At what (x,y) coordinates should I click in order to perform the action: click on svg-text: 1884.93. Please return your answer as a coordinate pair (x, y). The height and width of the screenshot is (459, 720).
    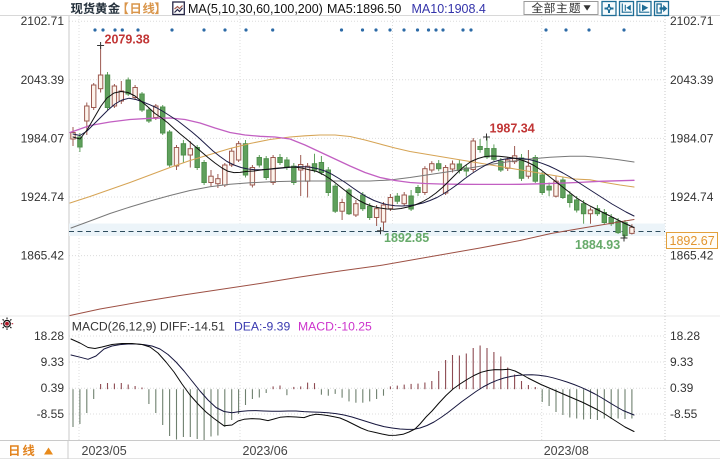
    Looking at the image, I should click on (597, 245).